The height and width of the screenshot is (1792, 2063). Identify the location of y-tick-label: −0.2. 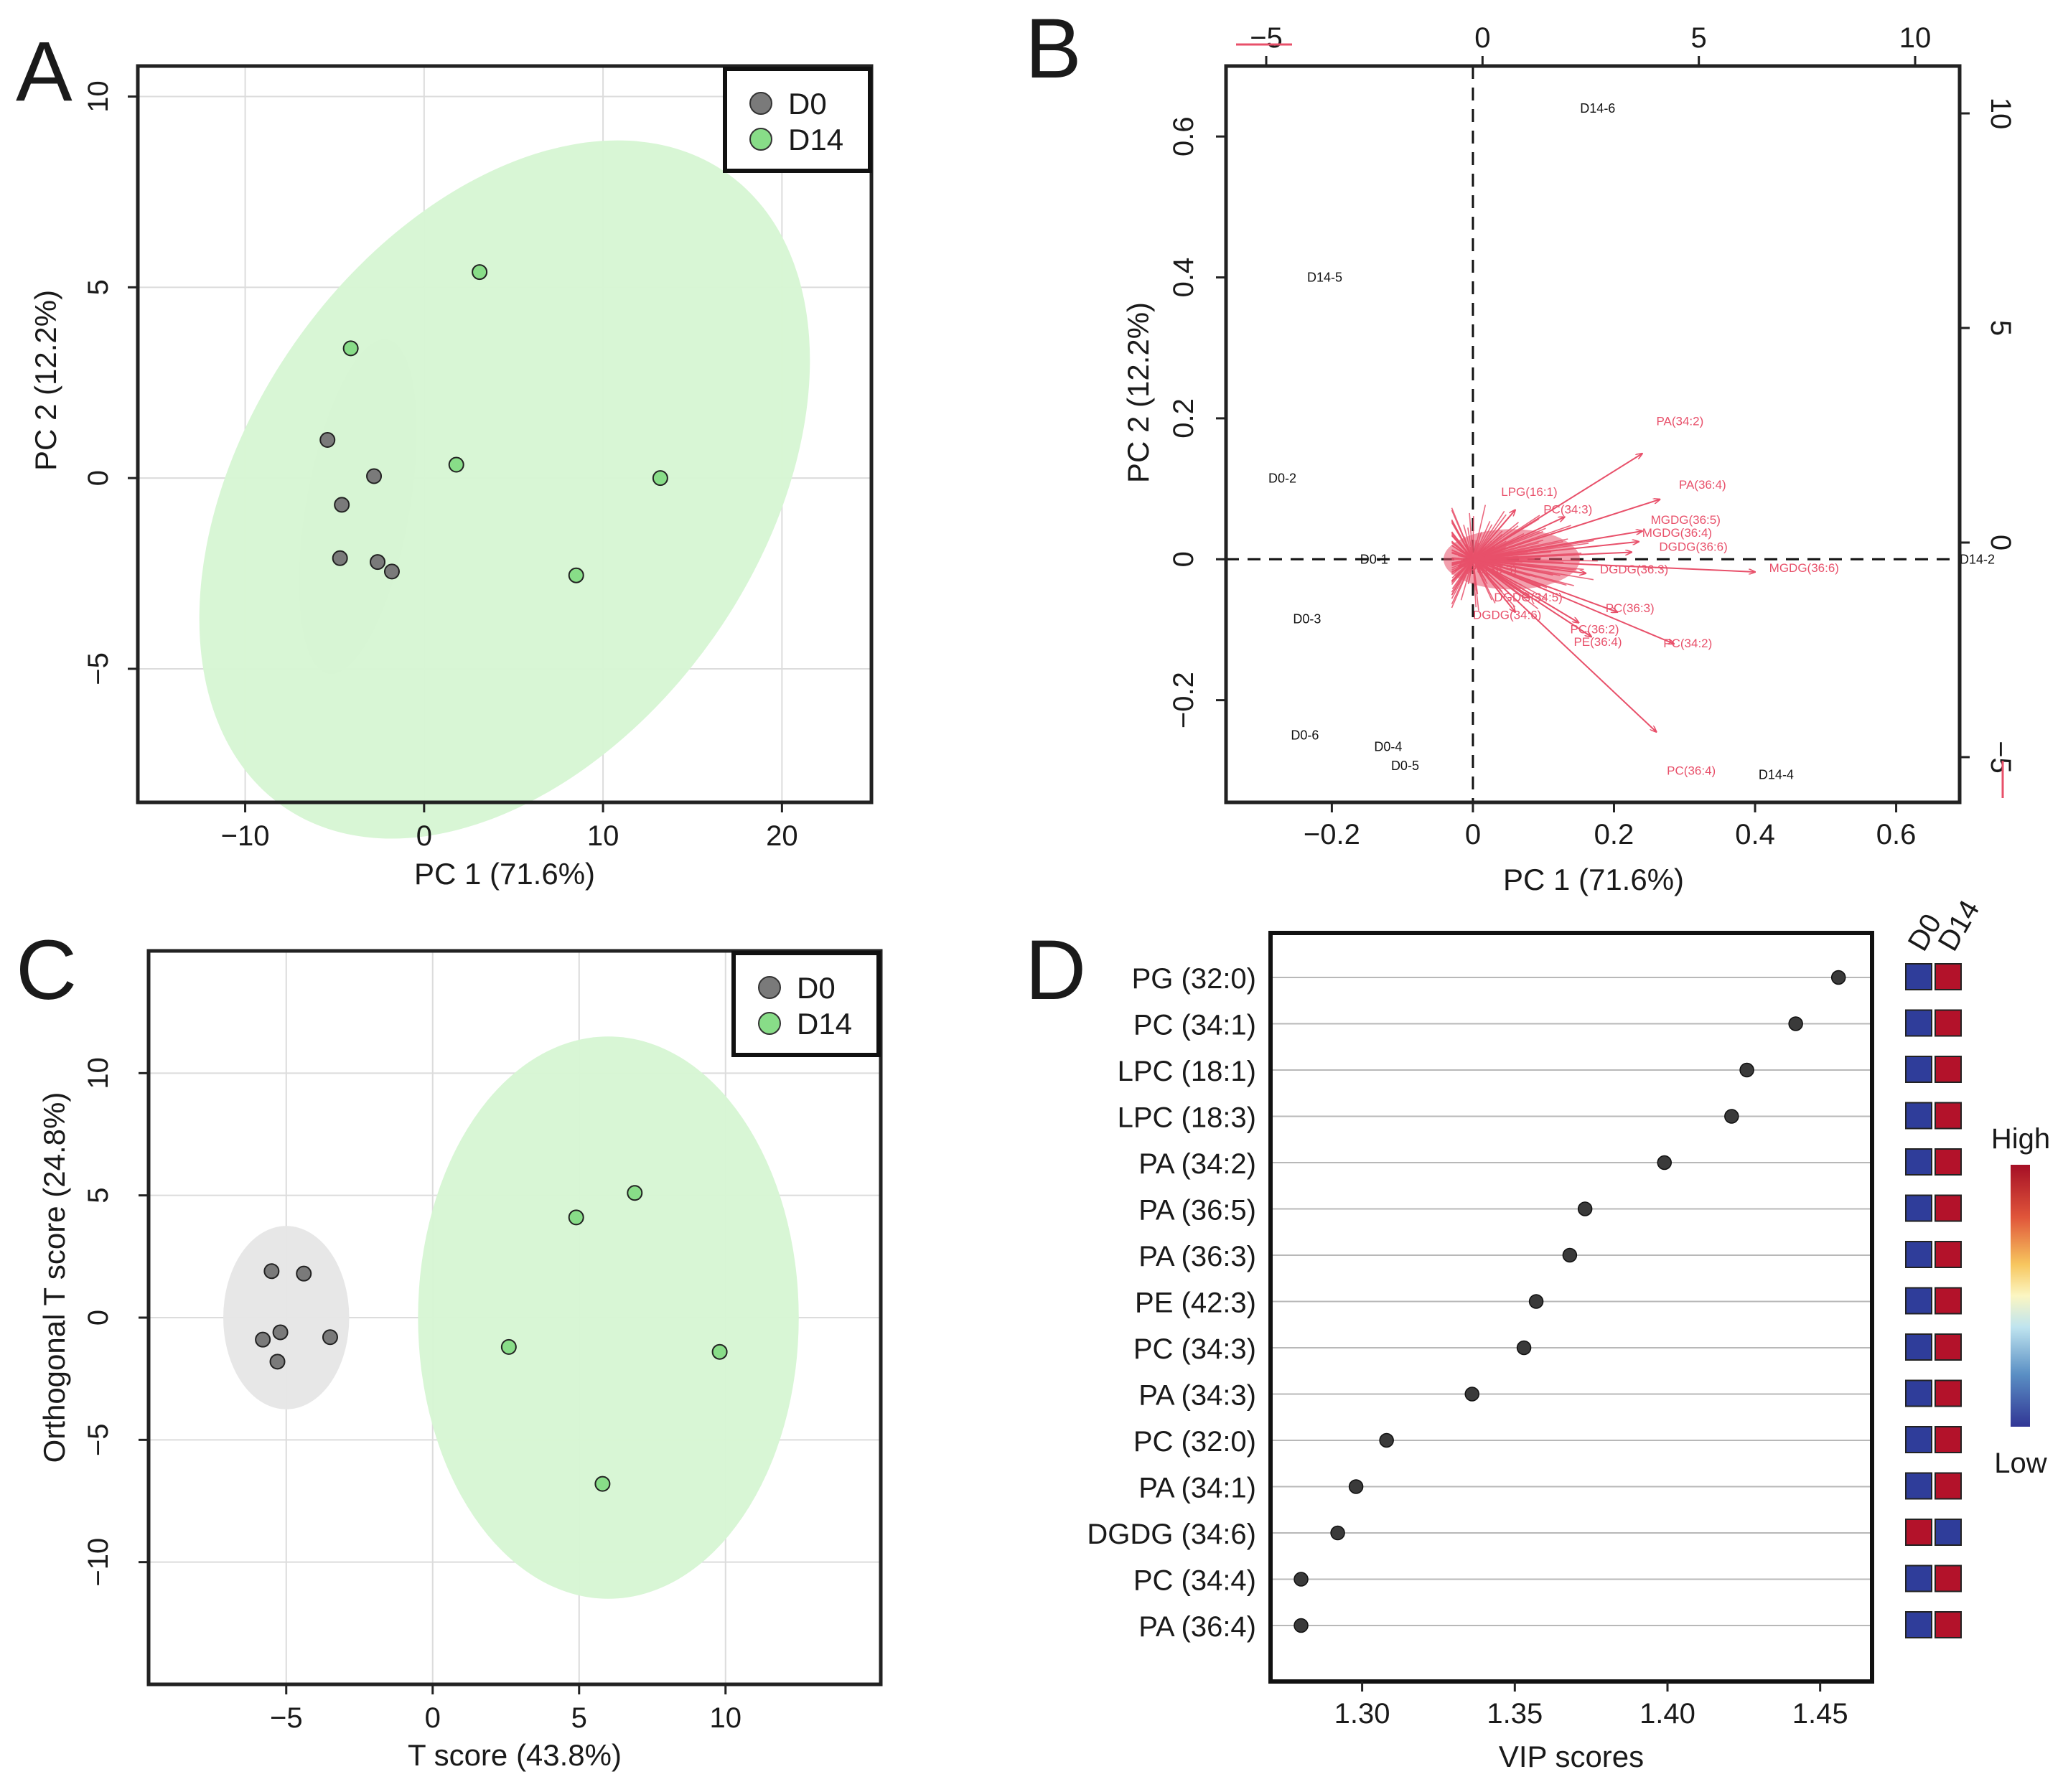
(1183, 700).